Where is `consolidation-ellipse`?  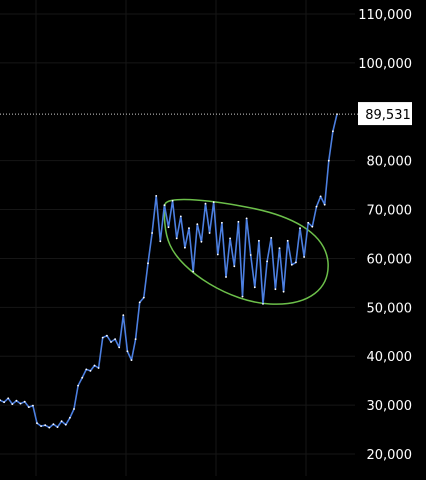
consolidation-ellipse is located at coordinates (246, 251).